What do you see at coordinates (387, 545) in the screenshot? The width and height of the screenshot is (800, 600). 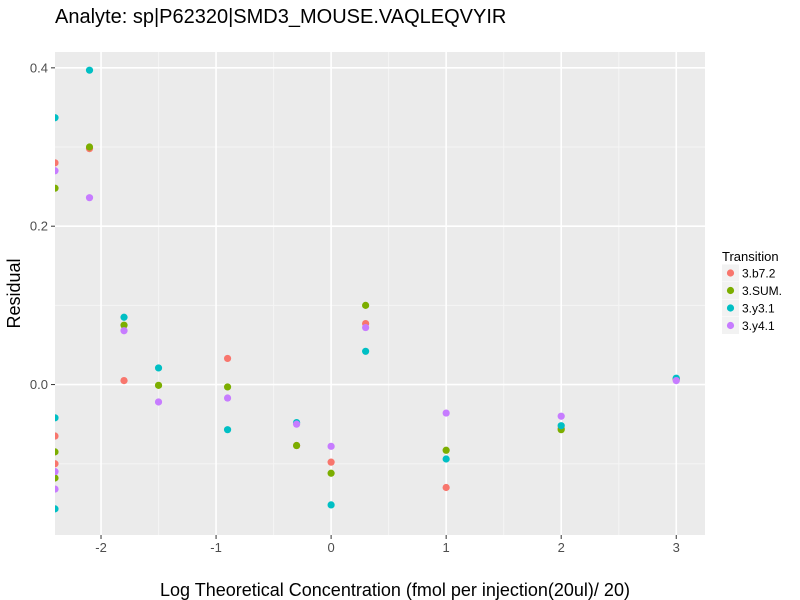 I see `x-axis-ticks: -2 -1 0 1 2 3` at bounding box center [387, 545].